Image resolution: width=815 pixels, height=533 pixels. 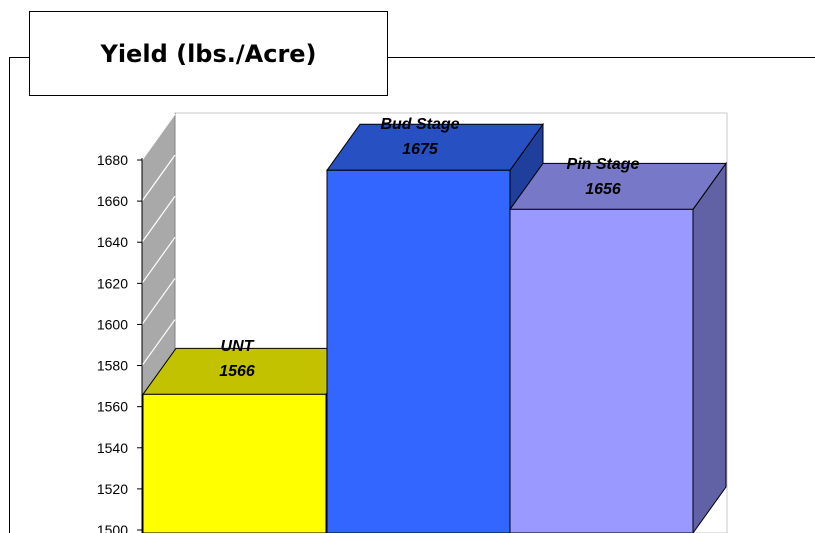 I want to click on bar-side, so click(x=709, y=347).